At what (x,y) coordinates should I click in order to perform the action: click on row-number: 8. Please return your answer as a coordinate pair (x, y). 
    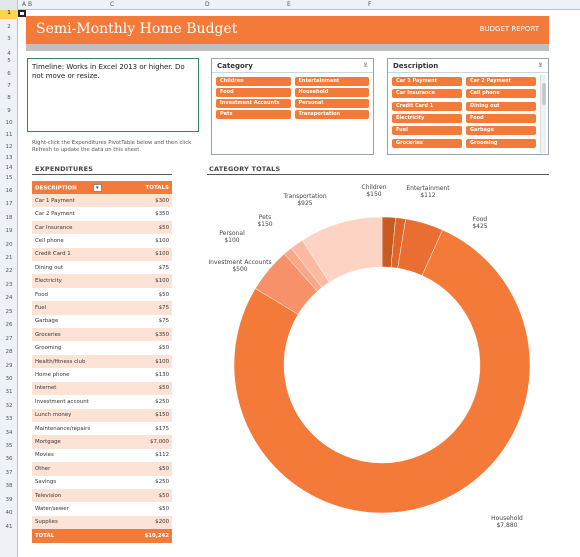
    Looking at the image, I should click on (9, 98).